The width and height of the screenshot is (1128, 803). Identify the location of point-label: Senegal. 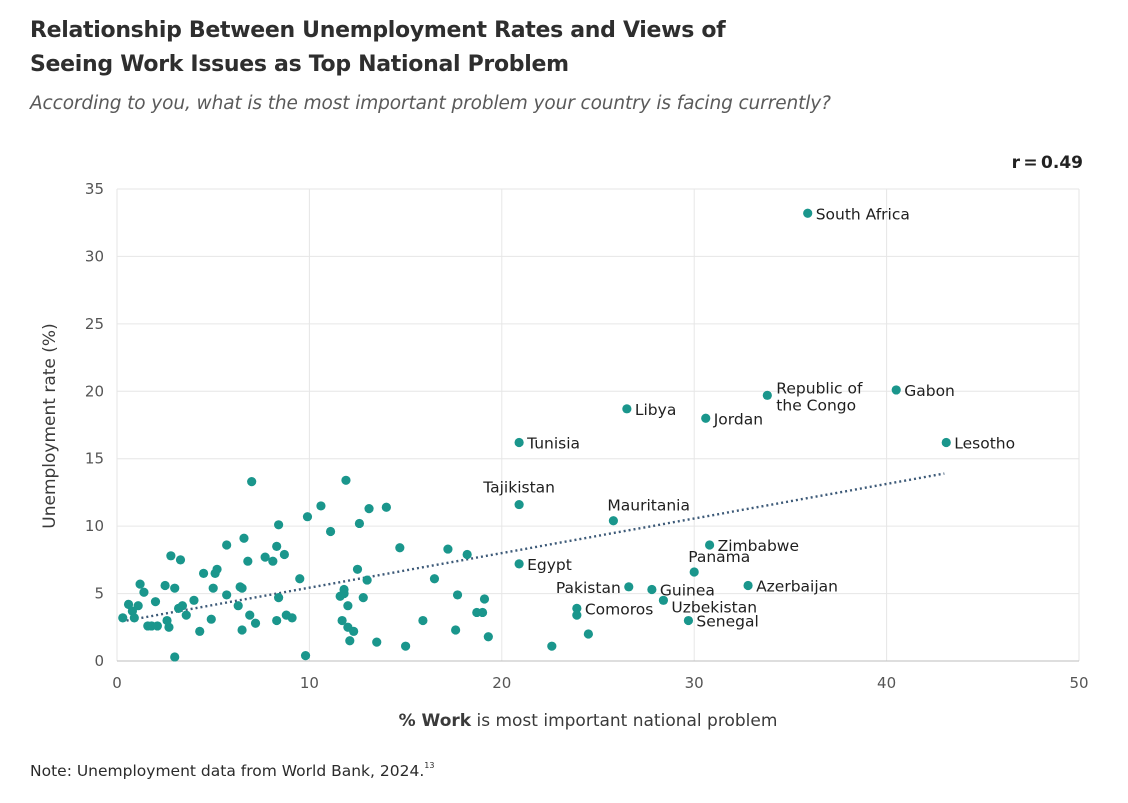
(727, 622).